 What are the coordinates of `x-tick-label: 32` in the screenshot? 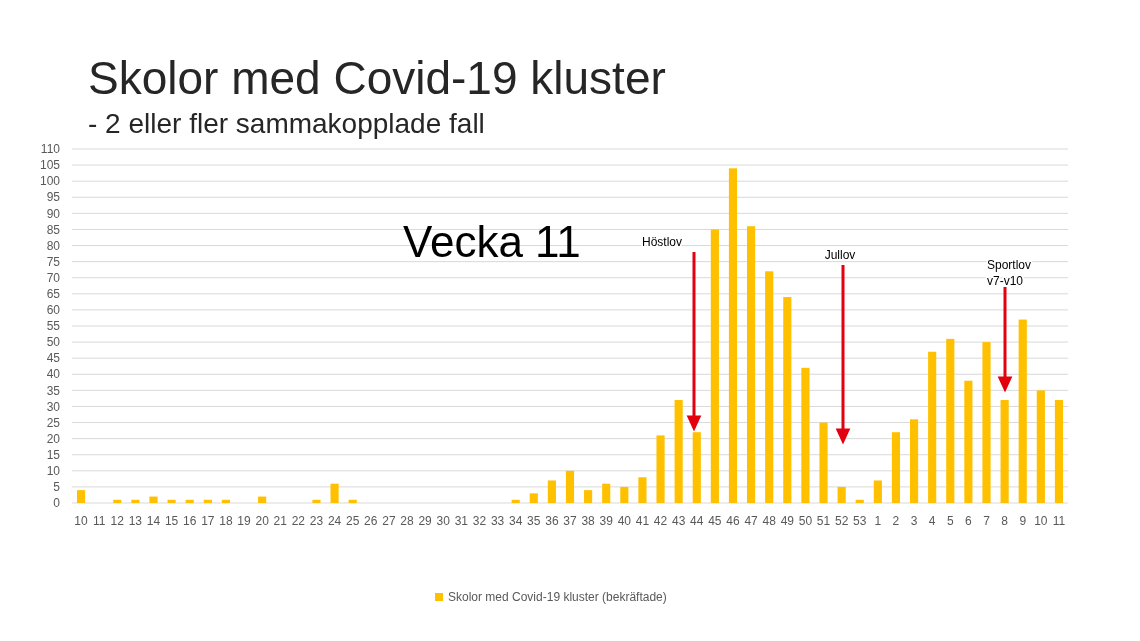 It's located at (479, 521).